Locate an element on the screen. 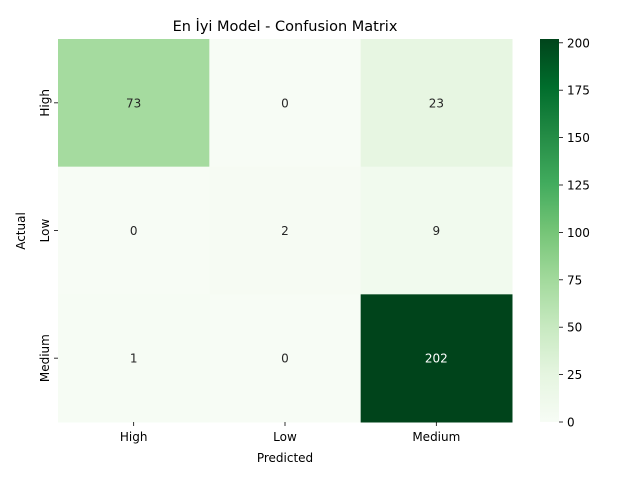 This screenshot has height=484, width=640. colorbar-tick-label: 150 is located at coordinates (578, 138).